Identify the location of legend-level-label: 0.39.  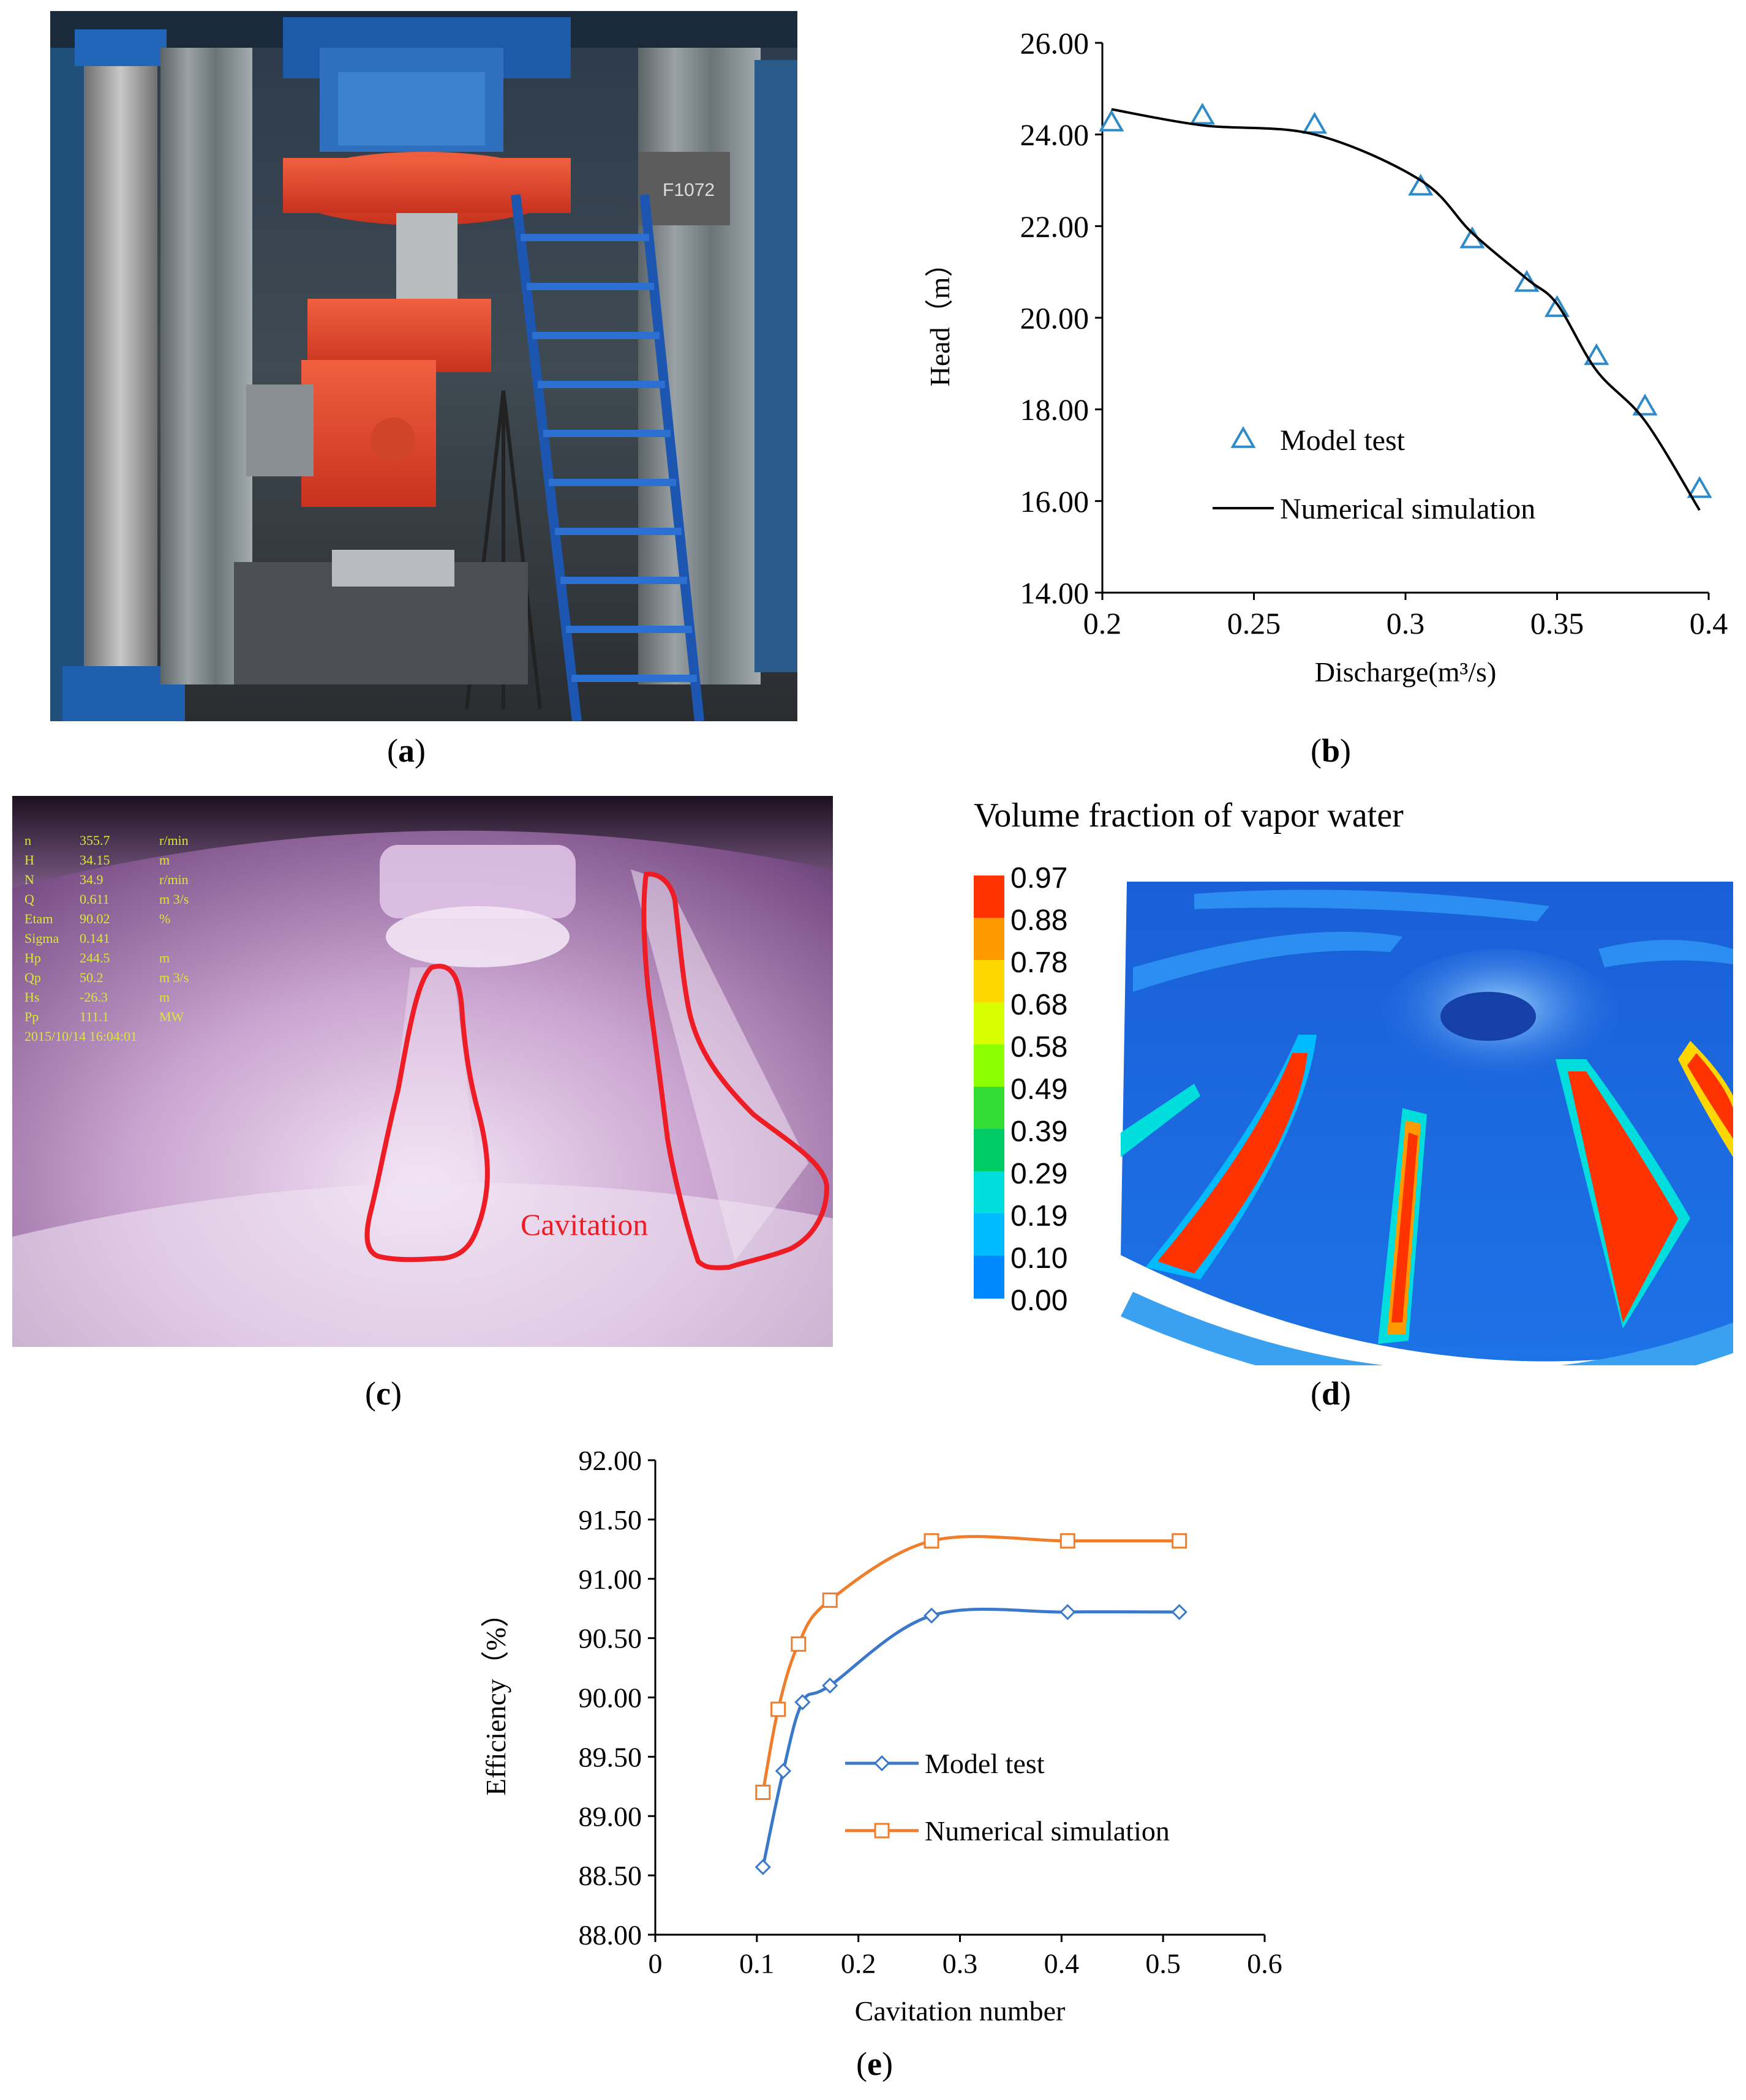
(1038, 1132).